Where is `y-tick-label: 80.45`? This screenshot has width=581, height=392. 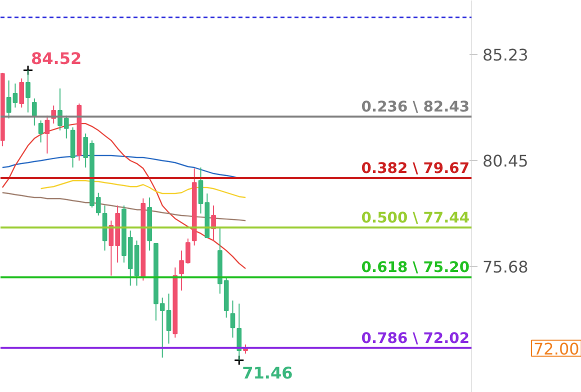 y-tick-label: 80.45 is located at coordinates (505, 161).